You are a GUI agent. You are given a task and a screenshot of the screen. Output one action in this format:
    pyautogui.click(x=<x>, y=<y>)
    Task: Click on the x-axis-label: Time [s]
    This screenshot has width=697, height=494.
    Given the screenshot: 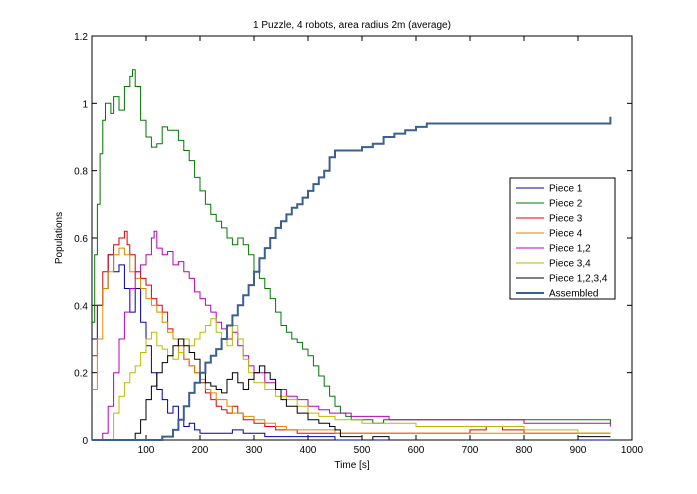 What is the action you would take?
    pyautogui.click(x=351, y=465)
    